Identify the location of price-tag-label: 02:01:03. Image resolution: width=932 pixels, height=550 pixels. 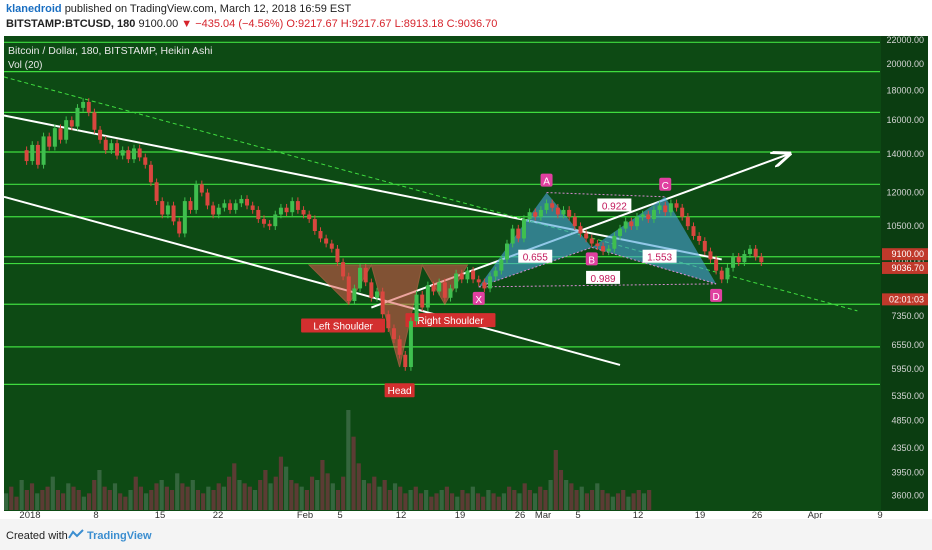
(906, 299).